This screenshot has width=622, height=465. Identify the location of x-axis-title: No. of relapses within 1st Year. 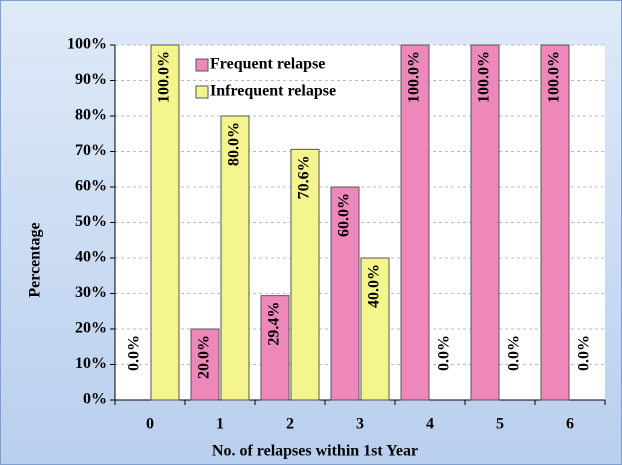
(315, 451).